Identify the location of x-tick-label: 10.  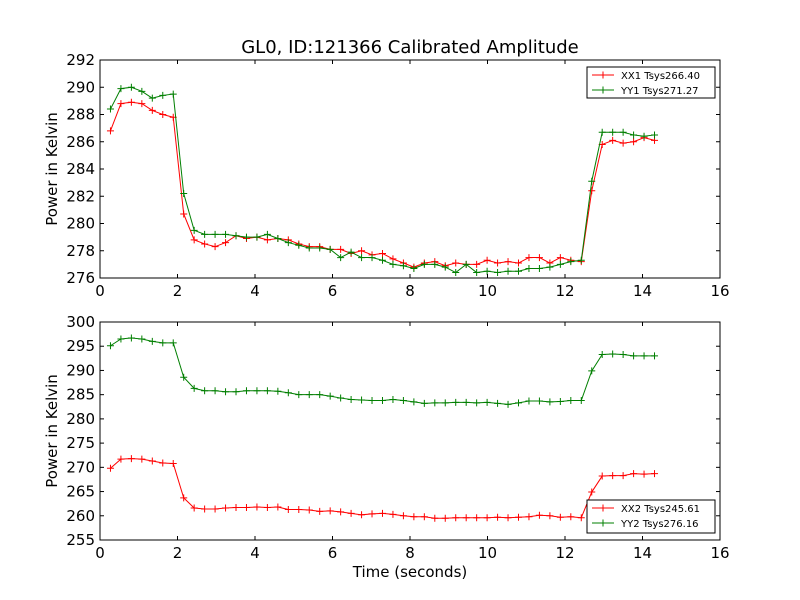
(487, 291).